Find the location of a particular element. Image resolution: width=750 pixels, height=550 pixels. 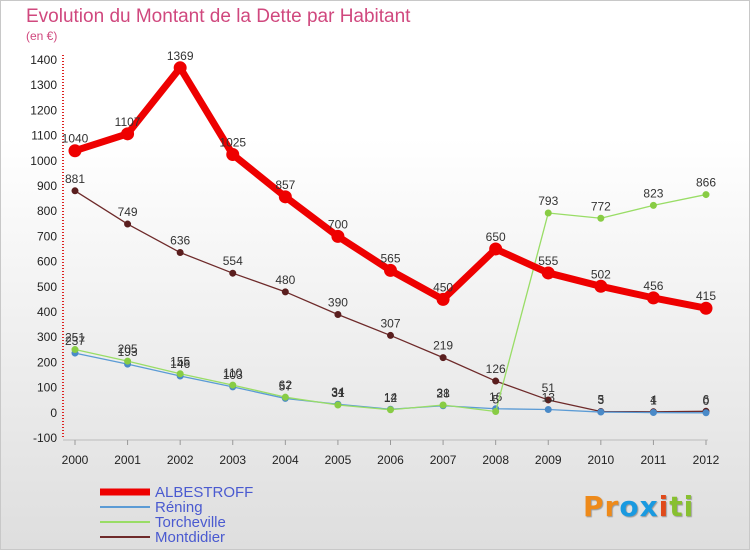

data-label: 31 is located at coordinates (338, 393).